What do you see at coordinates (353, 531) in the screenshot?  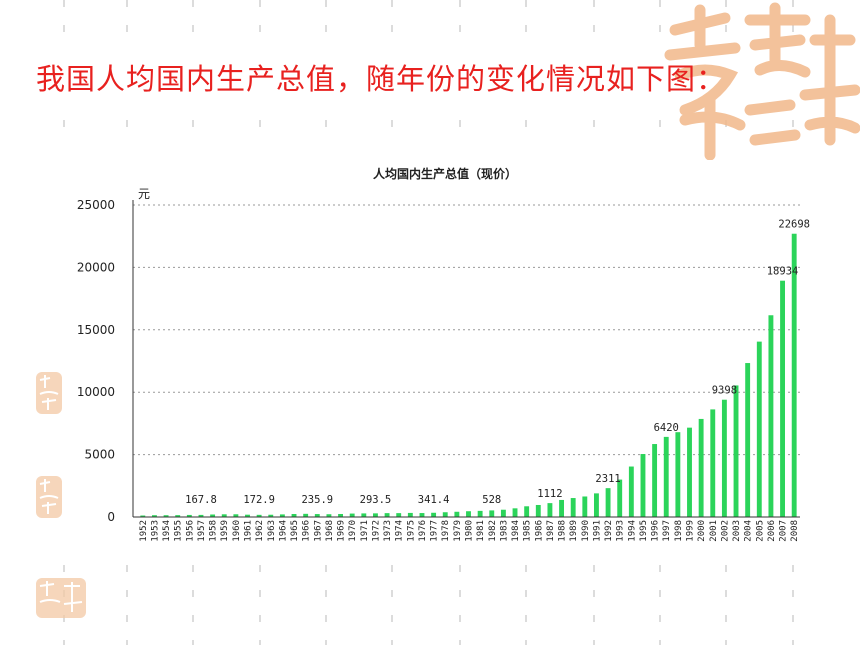 I see `x-tick-label: 1970` at bounding box center [353, 531].